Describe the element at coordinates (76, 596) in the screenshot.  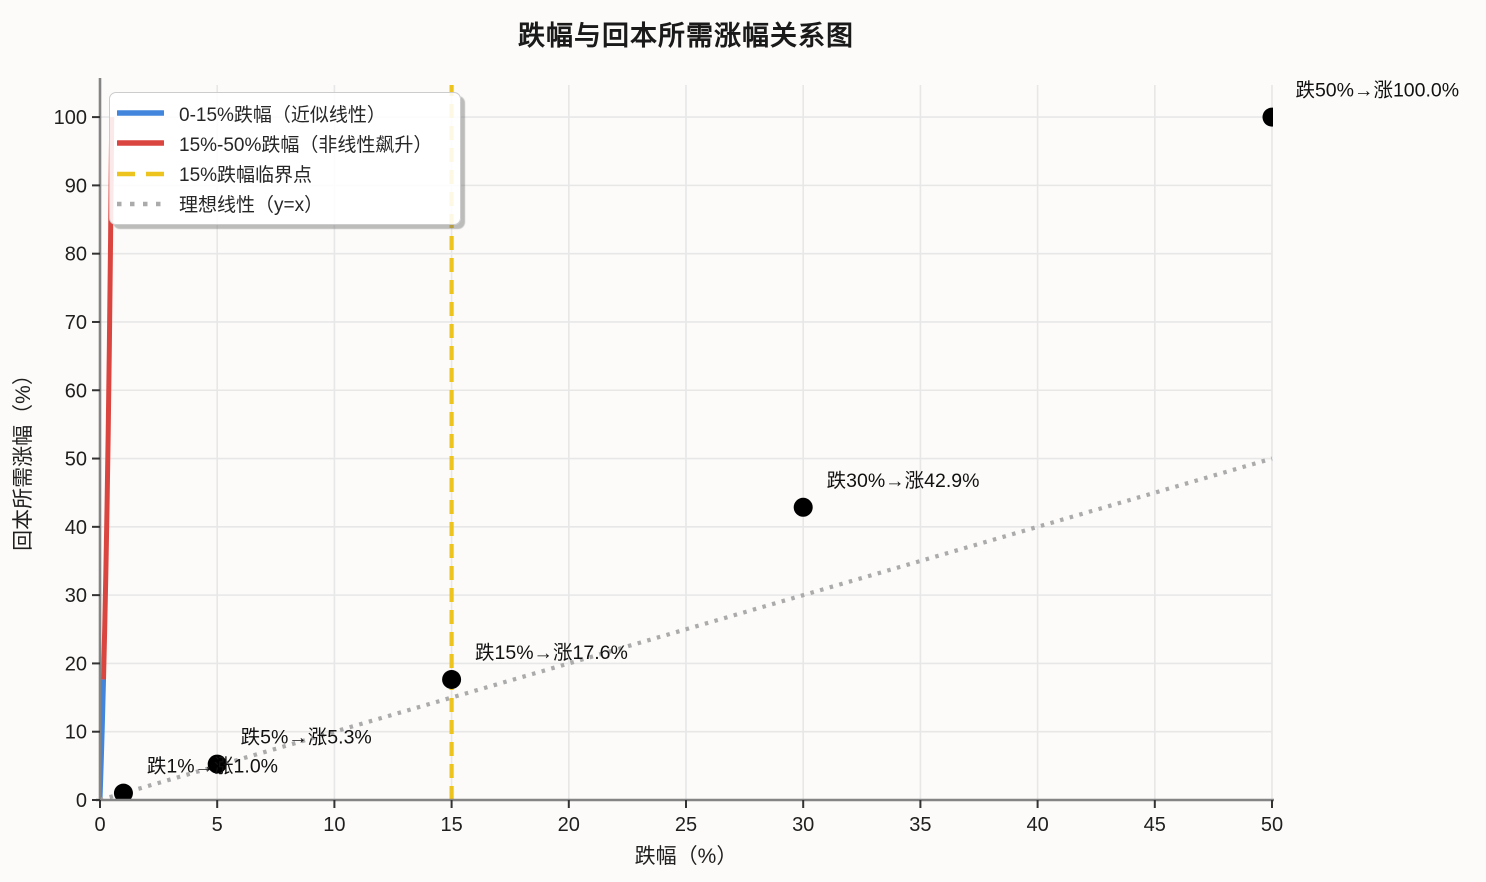
I see `y-tick-label: 30` at that location.